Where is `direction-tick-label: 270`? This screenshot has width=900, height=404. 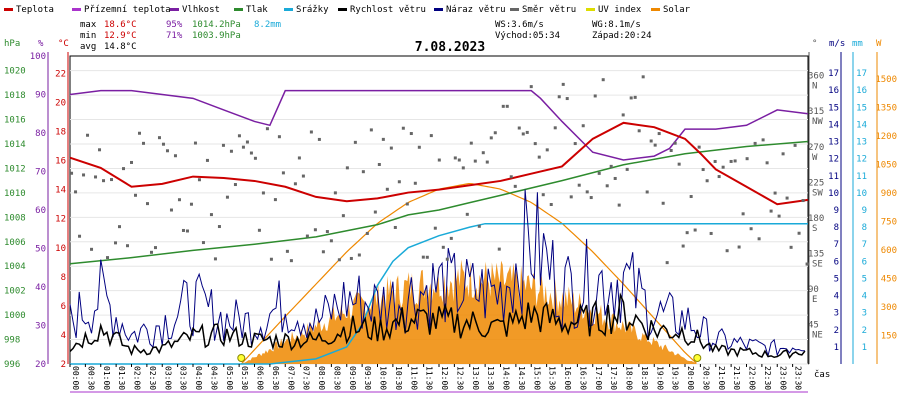
direction-tick-label: 270 is located at coordinates (816, 148).